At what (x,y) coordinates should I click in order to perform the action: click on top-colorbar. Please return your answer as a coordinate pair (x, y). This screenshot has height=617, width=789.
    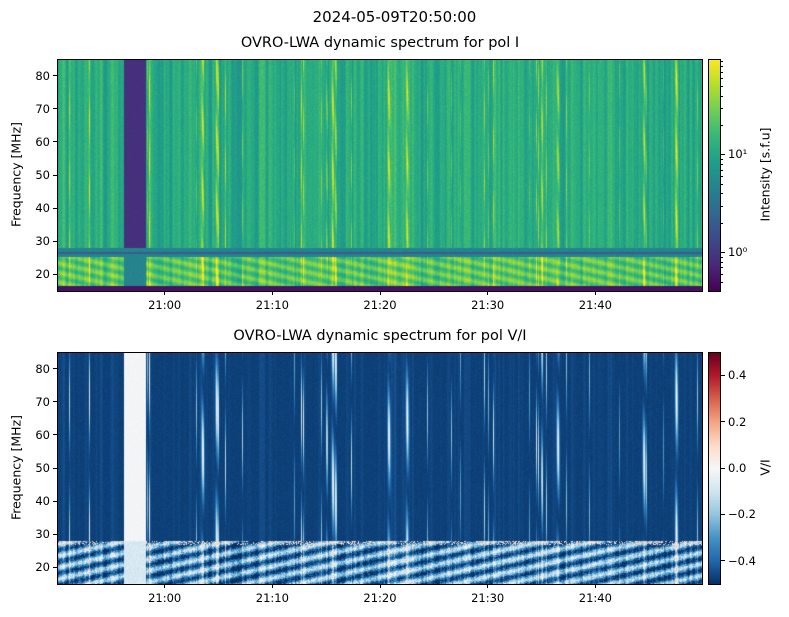
    Looking at the image, I should click on (714, 175).